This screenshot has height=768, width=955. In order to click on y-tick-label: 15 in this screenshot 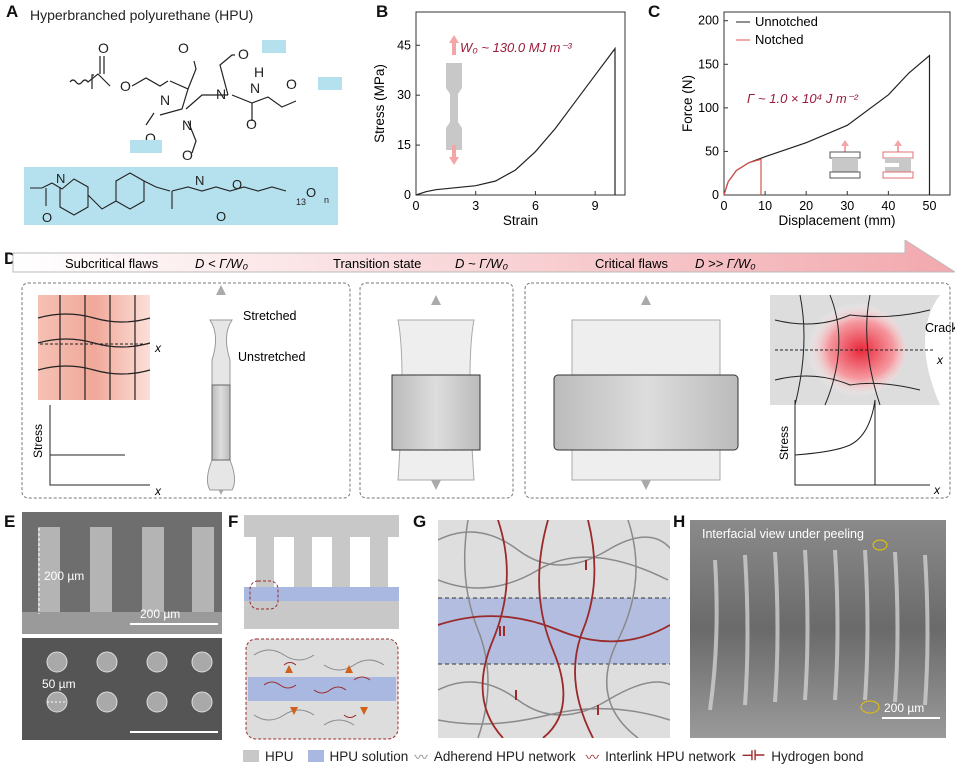, I will do `click(404, 145)`.